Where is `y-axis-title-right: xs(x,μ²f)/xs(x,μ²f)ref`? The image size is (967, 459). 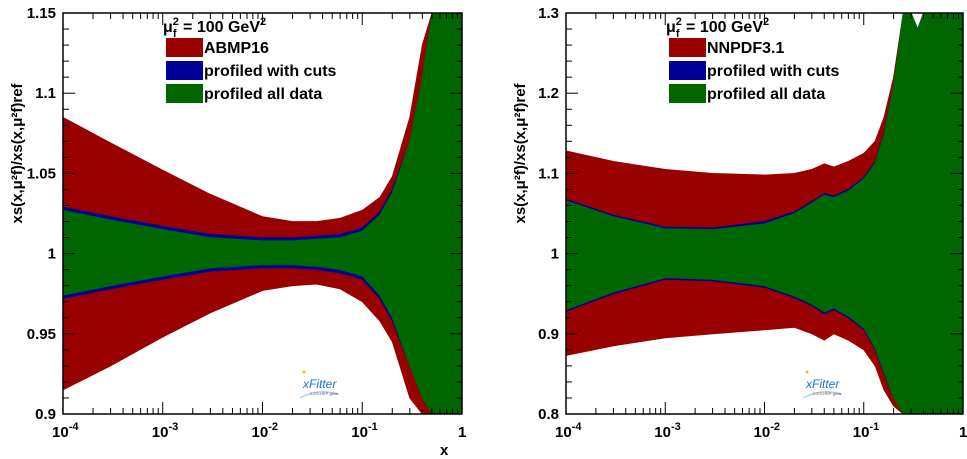 y-axis-title-right: xs(x,μ²f)/xs(x,μ²f)ref is located at coordinates (520, 152).